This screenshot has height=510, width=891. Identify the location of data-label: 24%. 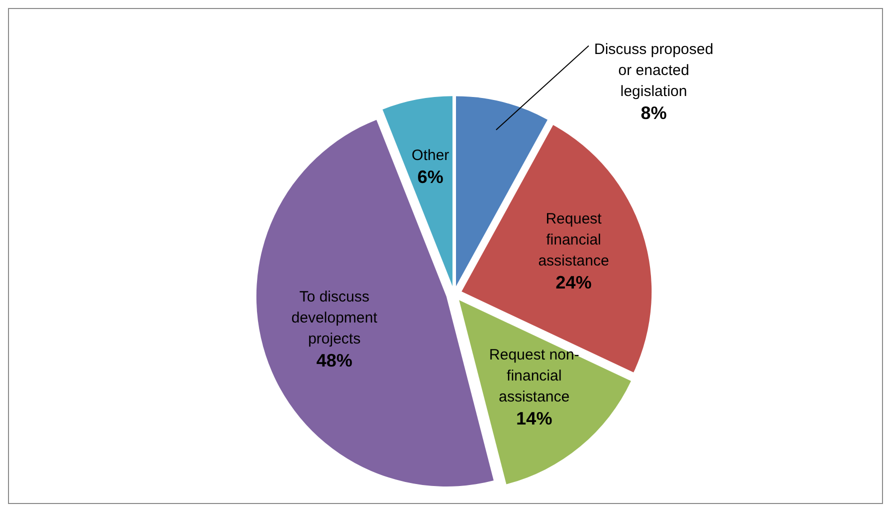
(574, 282).